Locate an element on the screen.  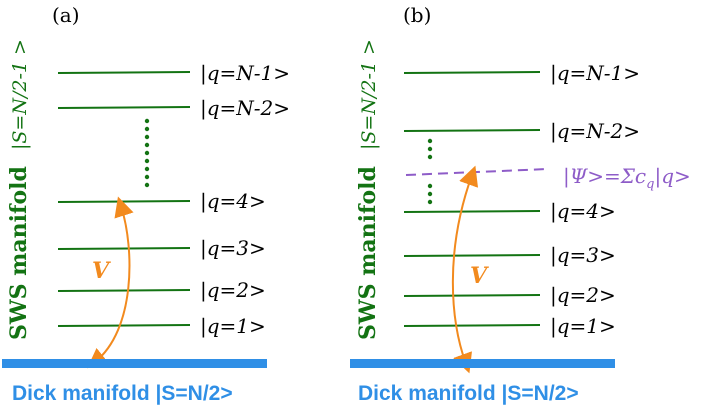
panel-a-label: (a) is located at coordinates (66, 15).